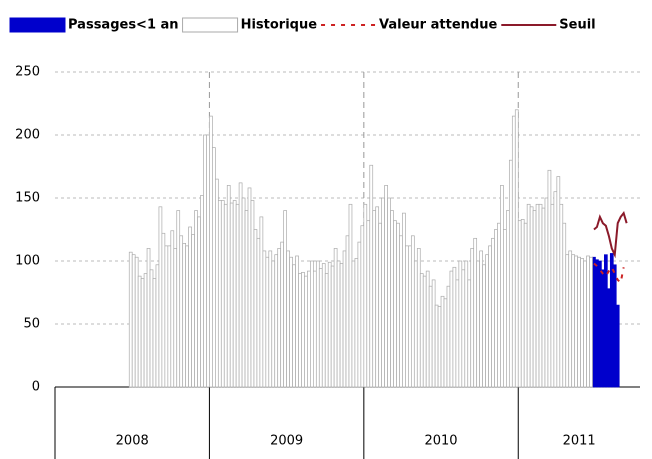  I want to click on legend-swatch, so click(210, 25).